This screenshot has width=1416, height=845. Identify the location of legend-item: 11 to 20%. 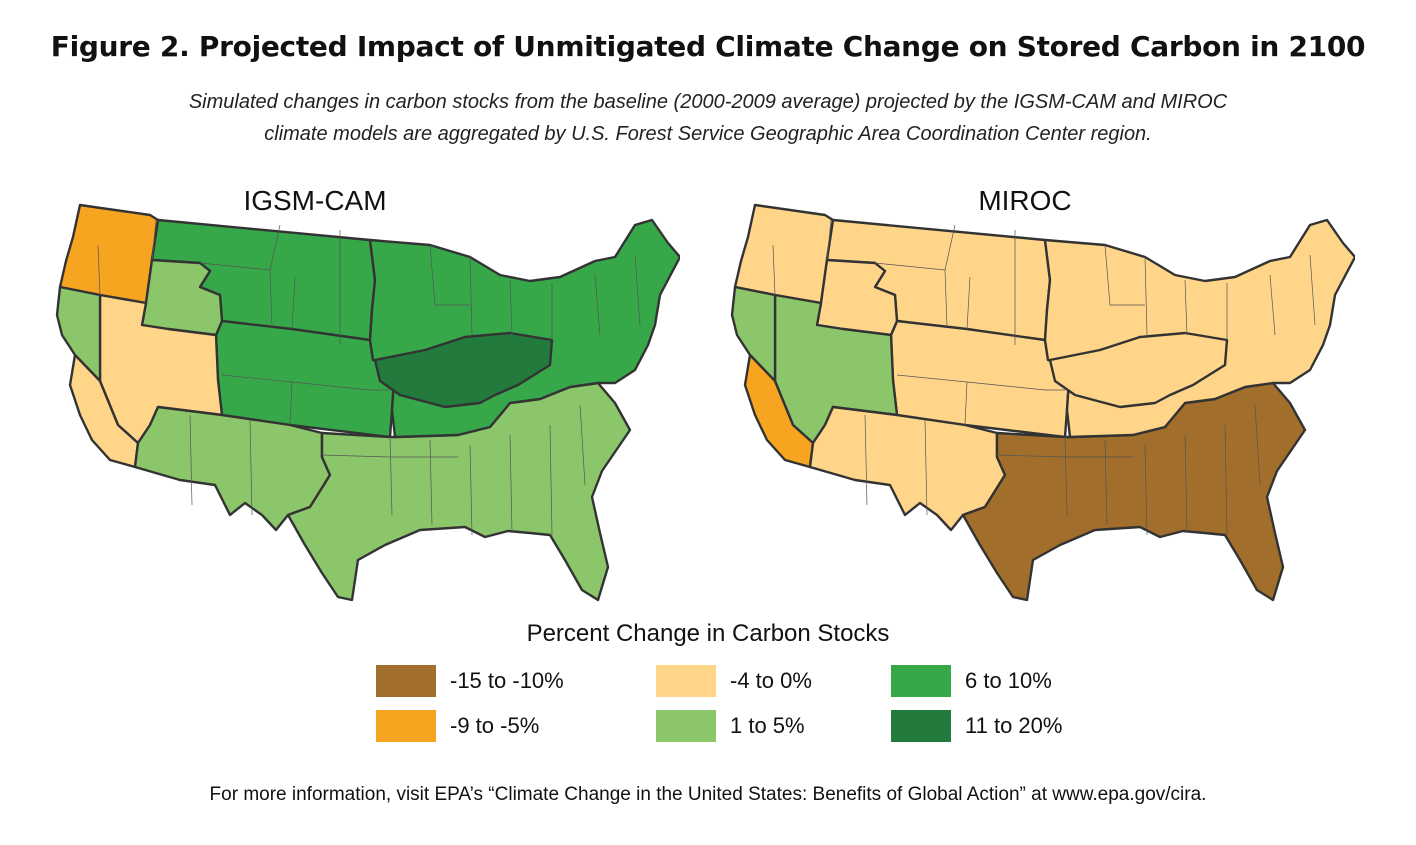
(976, 726).